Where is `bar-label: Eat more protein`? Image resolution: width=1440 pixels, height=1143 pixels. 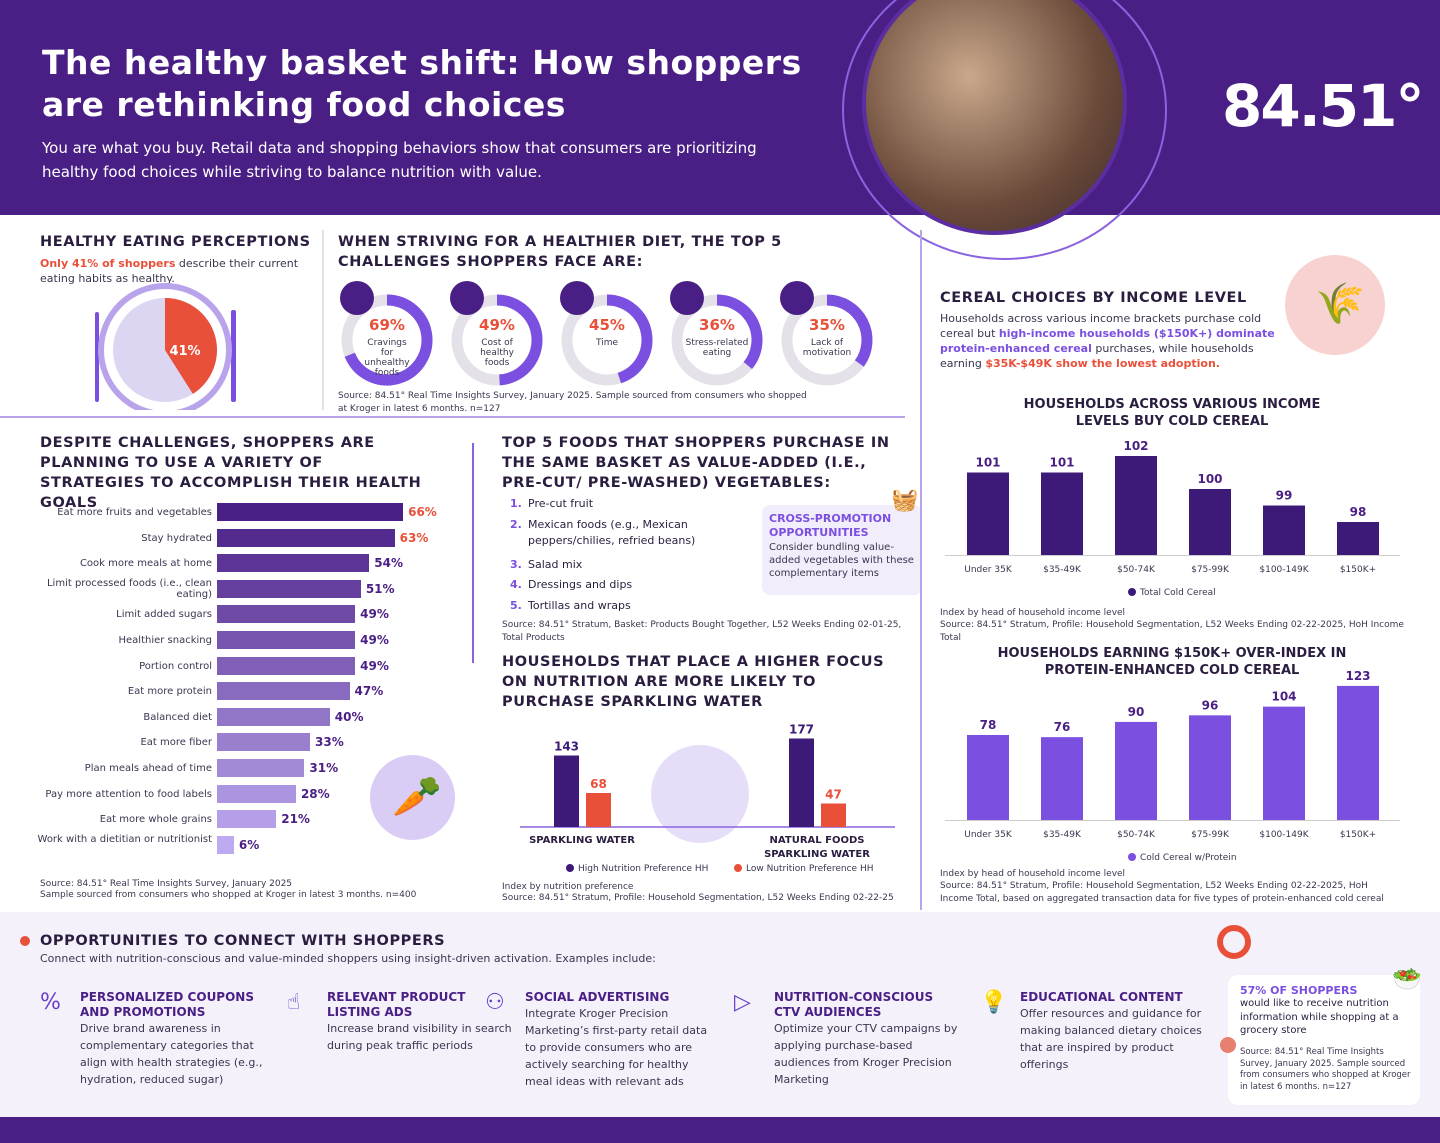 bar-label: Eat more protein is located at coordinates (169, 692).